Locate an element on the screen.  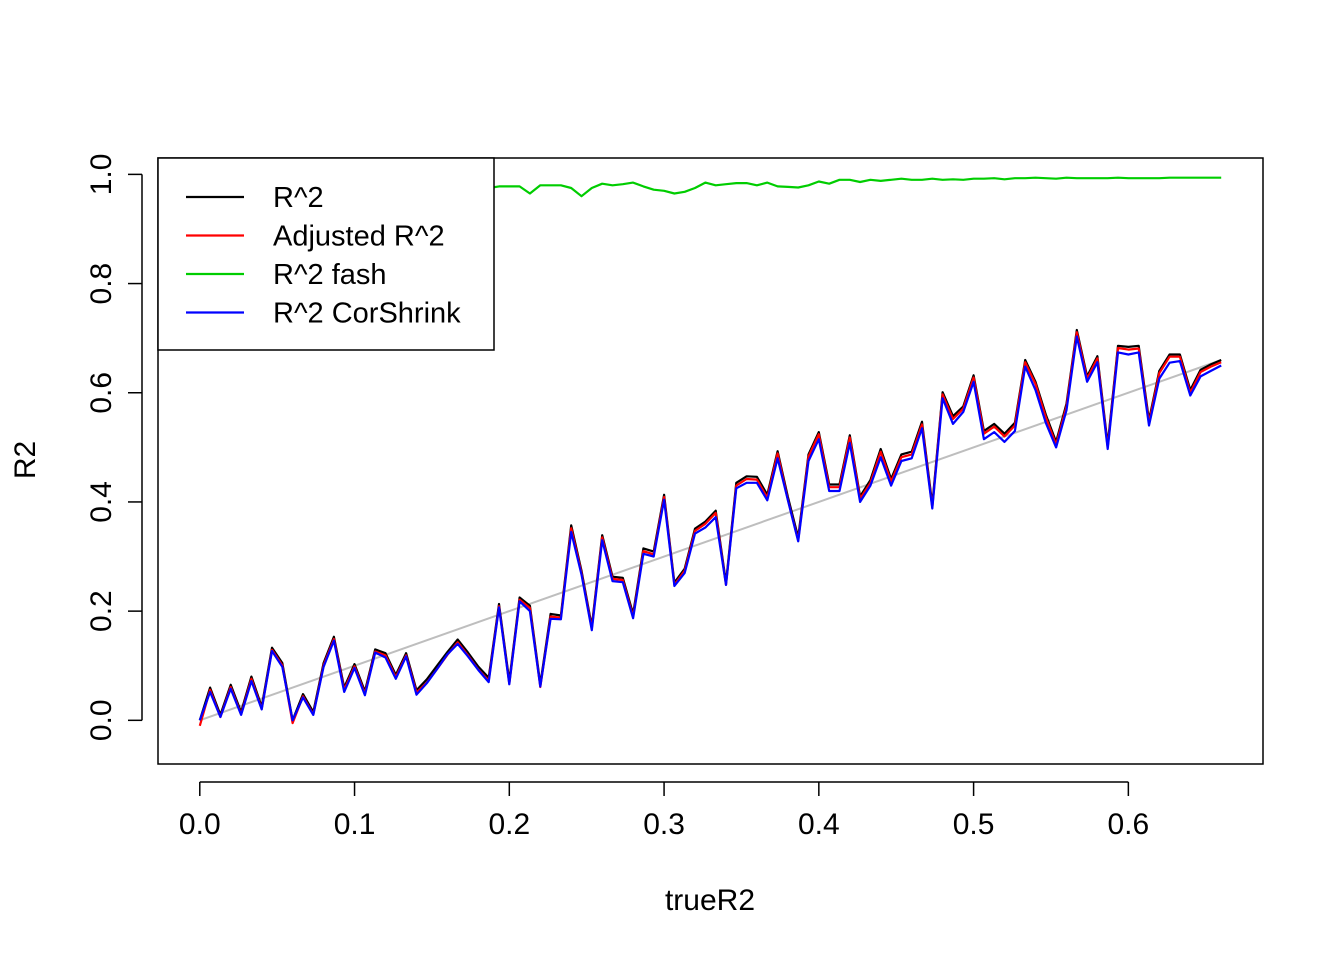
y-tick-label: 0.2 is located at coordinates (101, 611).